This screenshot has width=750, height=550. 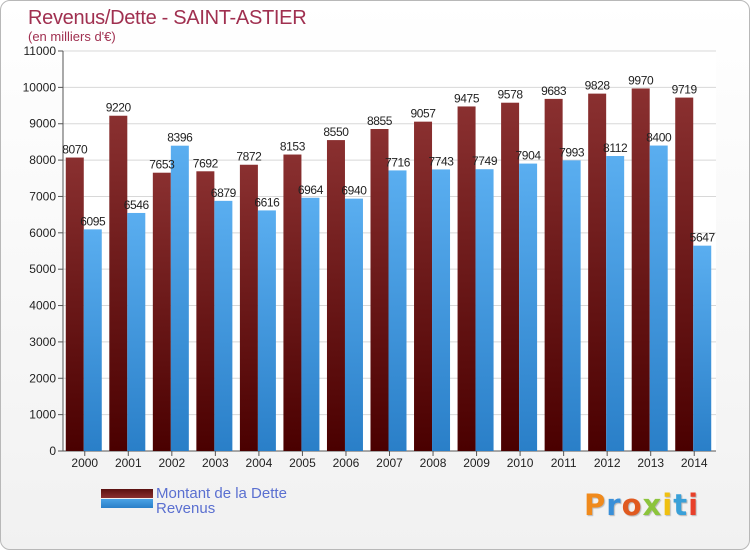 What do you see at coordinates (186, 508) in the screenshot?
I see `legend-label-revenus: Revenus` at bounding box center [186, 508].